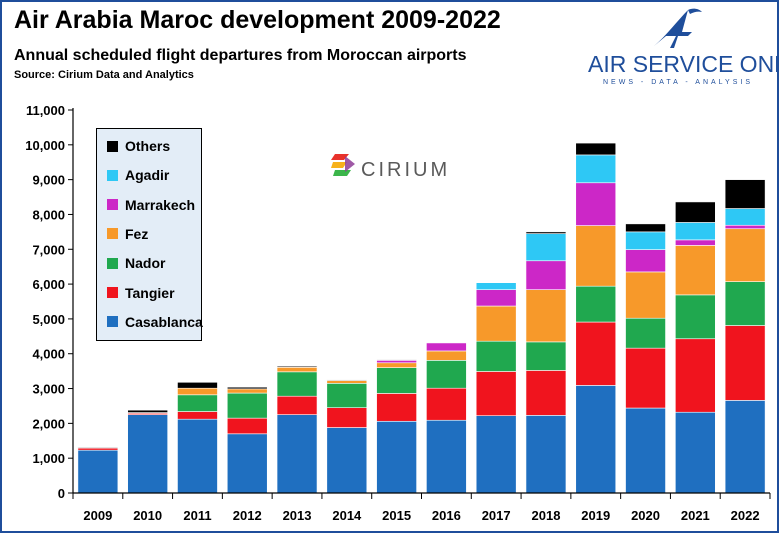 The height and width of the screenshot is (533, 779). What do you see at coordinates (595, 515) in the screenshot?
I see `x-tick-label: 2019` at bounding box center [595, 515].